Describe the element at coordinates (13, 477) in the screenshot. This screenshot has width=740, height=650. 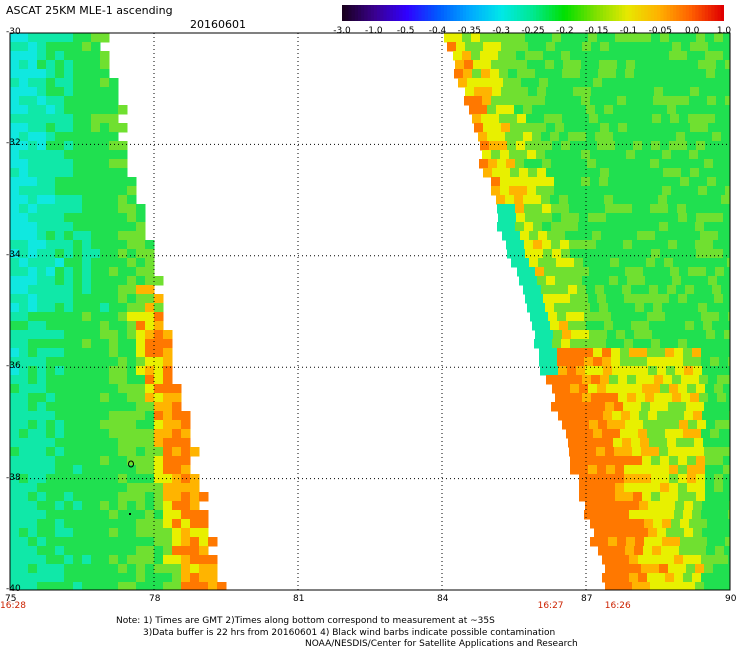
I see `latitude-label: -38` at that location.